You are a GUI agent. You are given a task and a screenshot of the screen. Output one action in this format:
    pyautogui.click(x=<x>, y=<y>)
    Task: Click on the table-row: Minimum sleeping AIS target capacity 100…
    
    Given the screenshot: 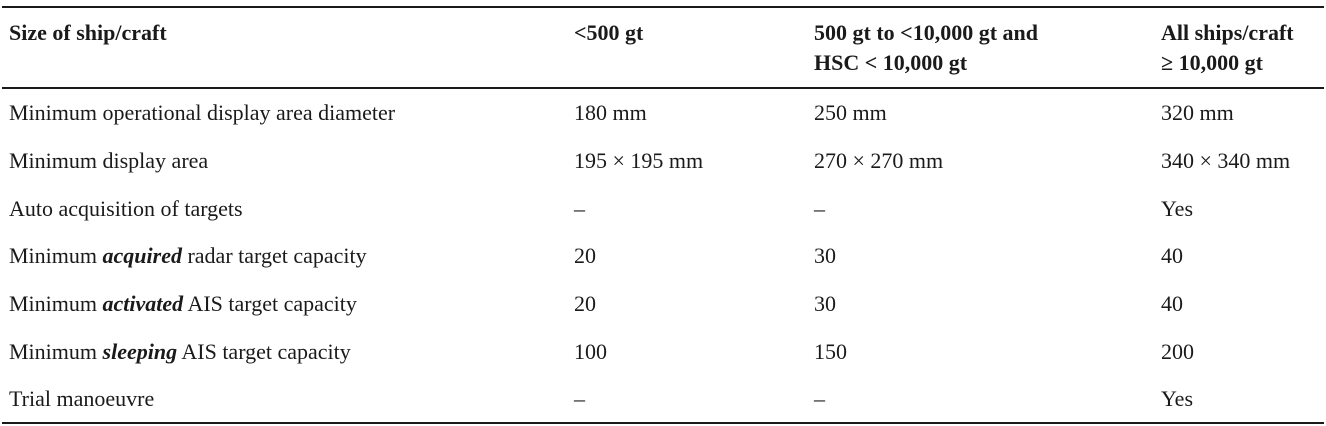 What is the action you would take?
    pyautogui.click(x=663, y=352)
    